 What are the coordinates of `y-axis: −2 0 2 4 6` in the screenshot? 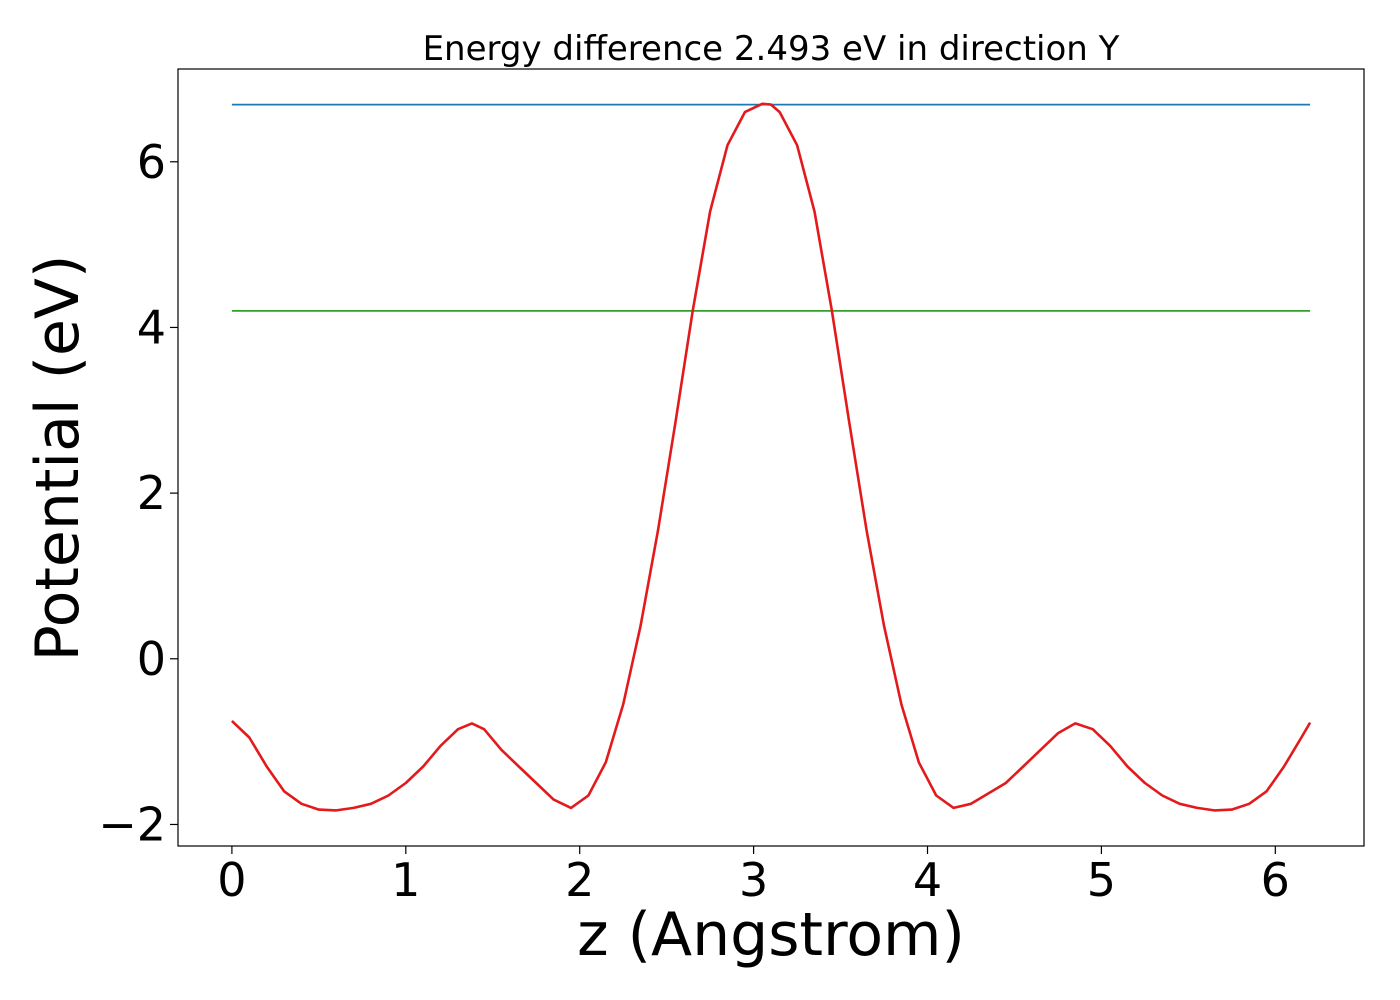 It's located at (138, 493).